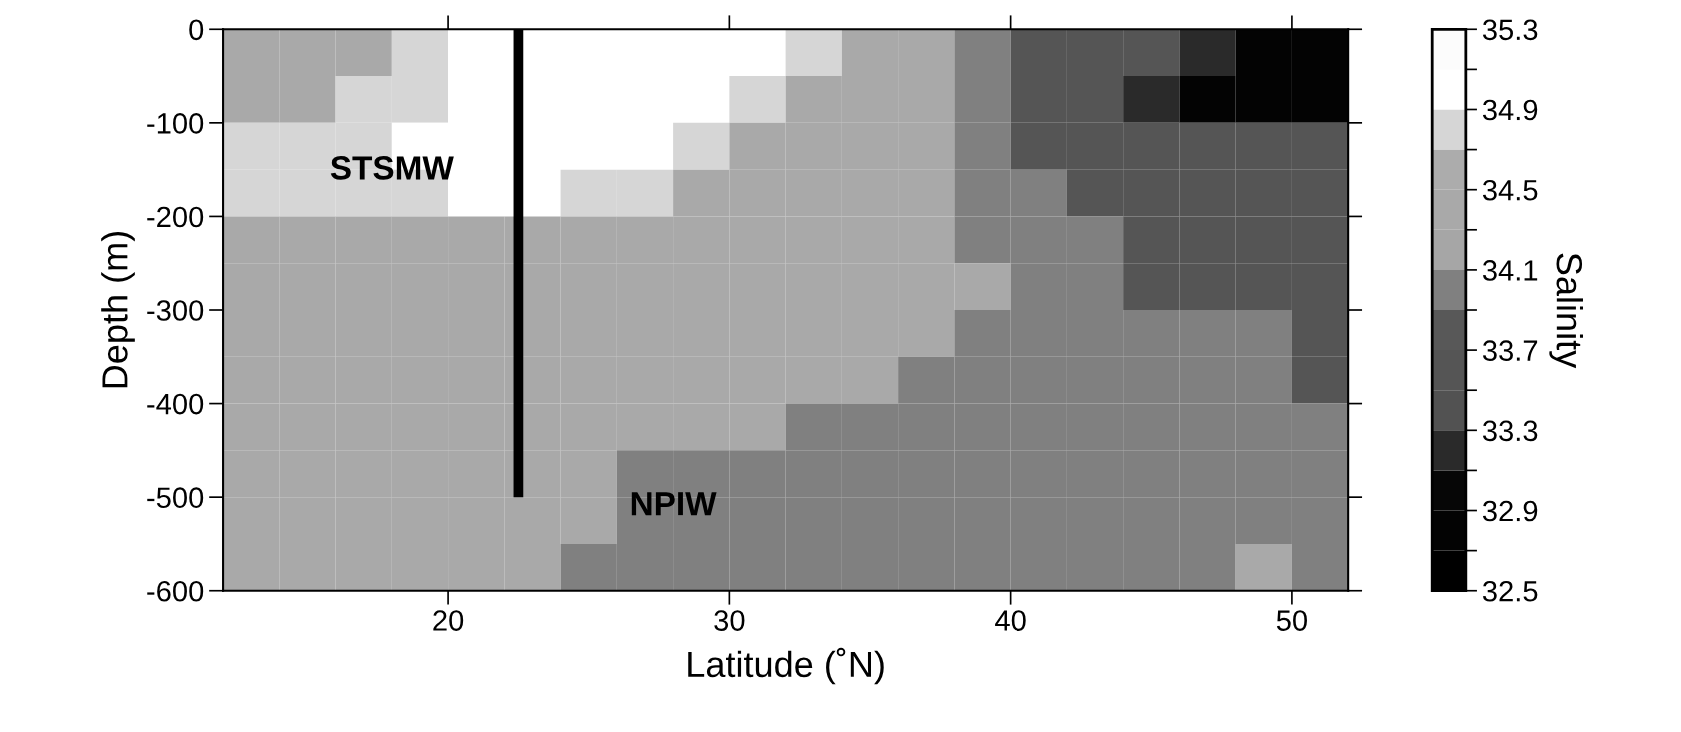 The image size is (1681, 732). Describe the element at coordinates (1291, 620) in the screenshot. I see `x-tick-label: 50` at that location.